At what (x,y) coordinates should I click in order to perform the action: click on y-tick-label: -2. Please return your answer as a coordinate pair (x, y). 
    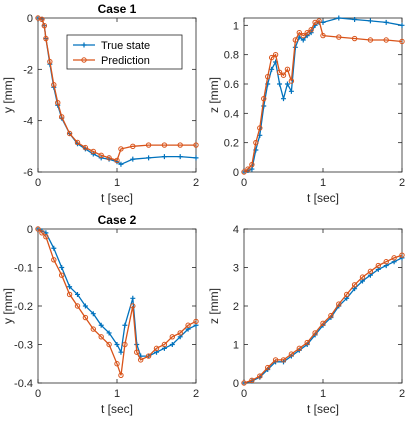
    Looking at the image, I should click on (28, 70).